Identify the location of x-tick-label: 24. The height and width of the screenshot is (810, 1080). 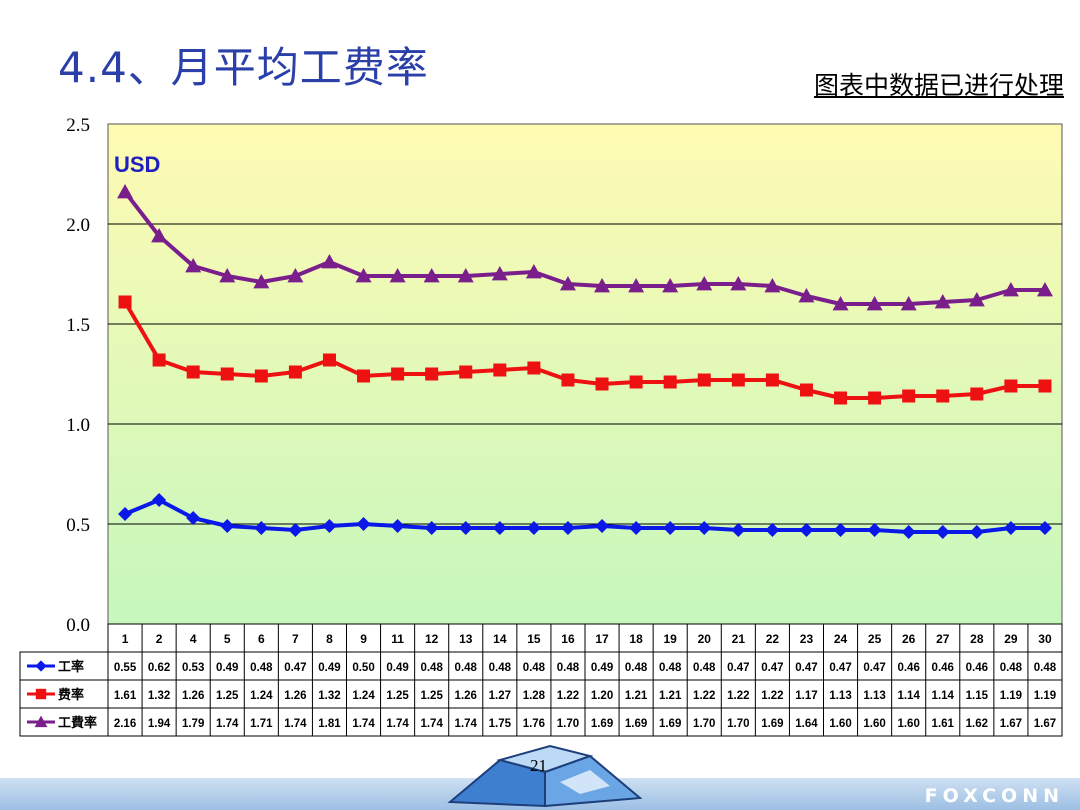
(841, 639).